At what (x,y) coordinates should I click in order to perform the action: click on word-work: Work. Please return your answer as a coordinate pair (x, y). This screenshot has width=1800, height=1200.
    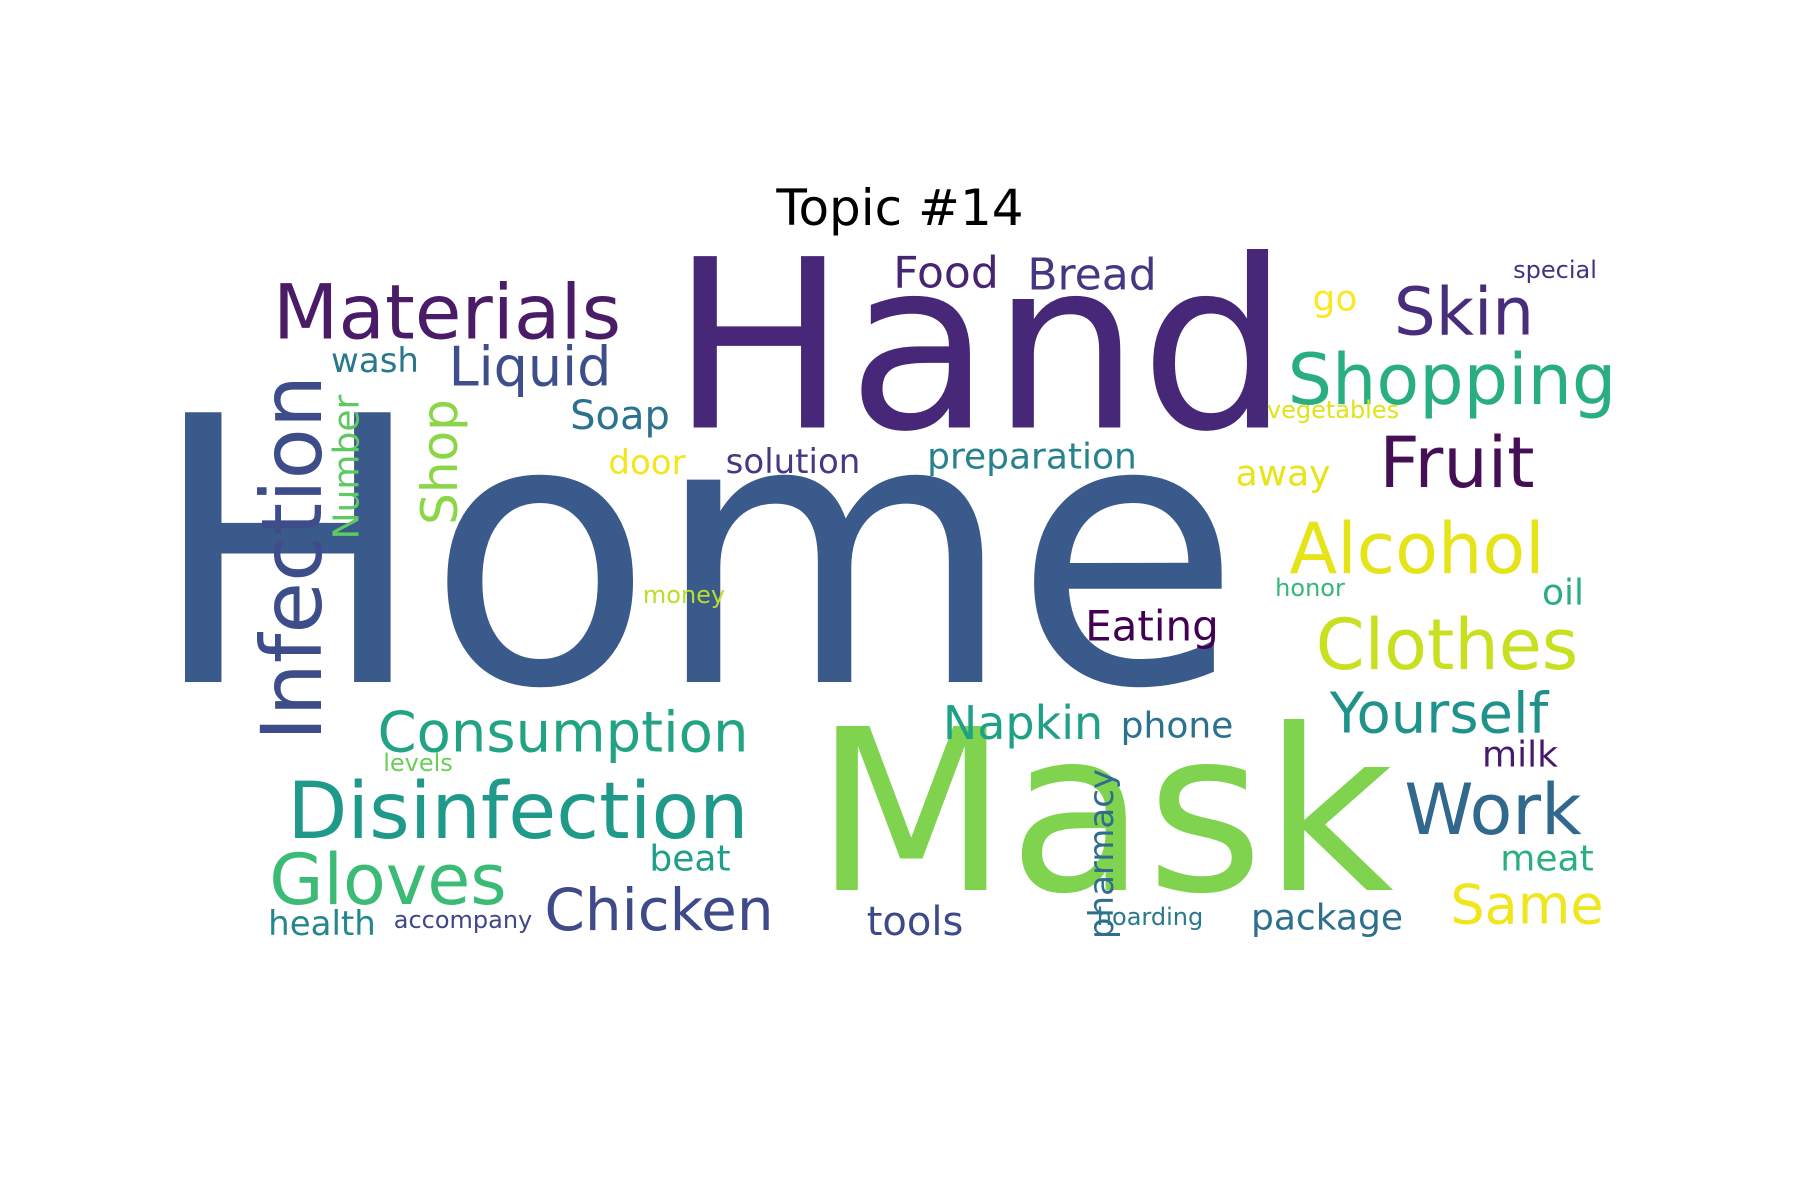
    Looking at the image, I should click on (1493, 810).